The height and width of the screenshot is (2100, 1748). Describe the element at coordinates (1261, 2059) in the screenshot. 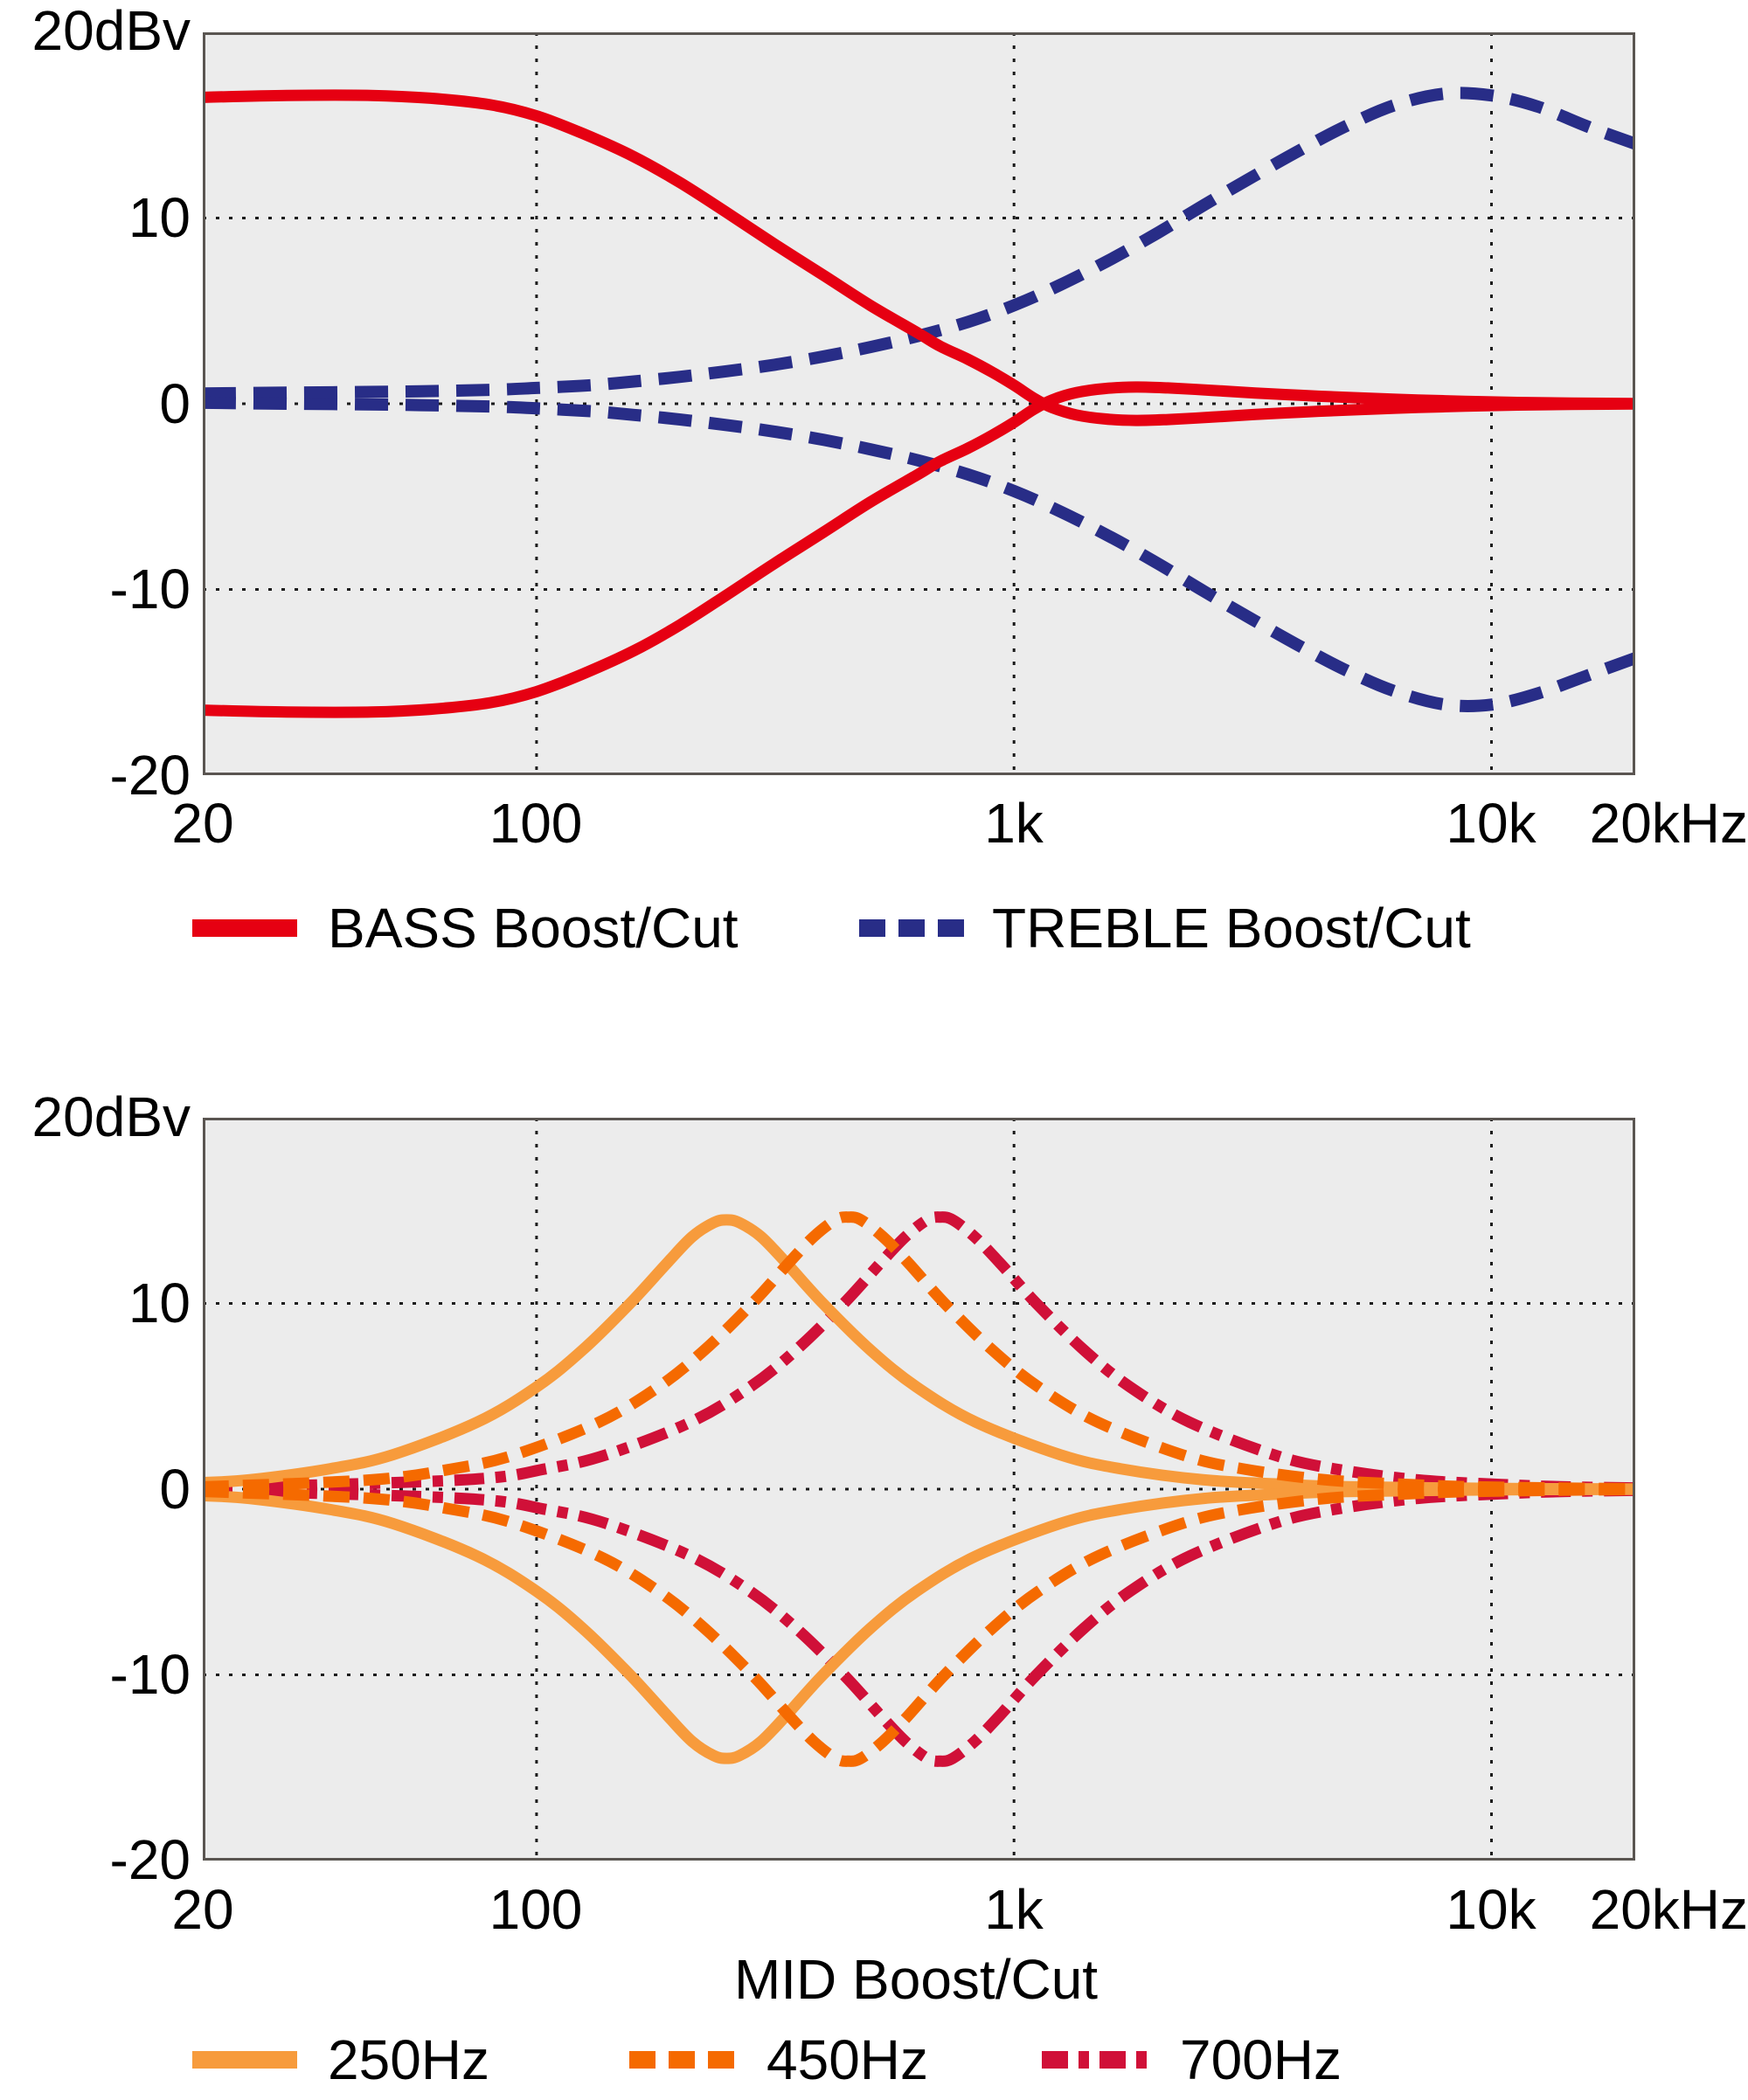

I see `mid-700hz-legend-label: 700Hz` at that location.